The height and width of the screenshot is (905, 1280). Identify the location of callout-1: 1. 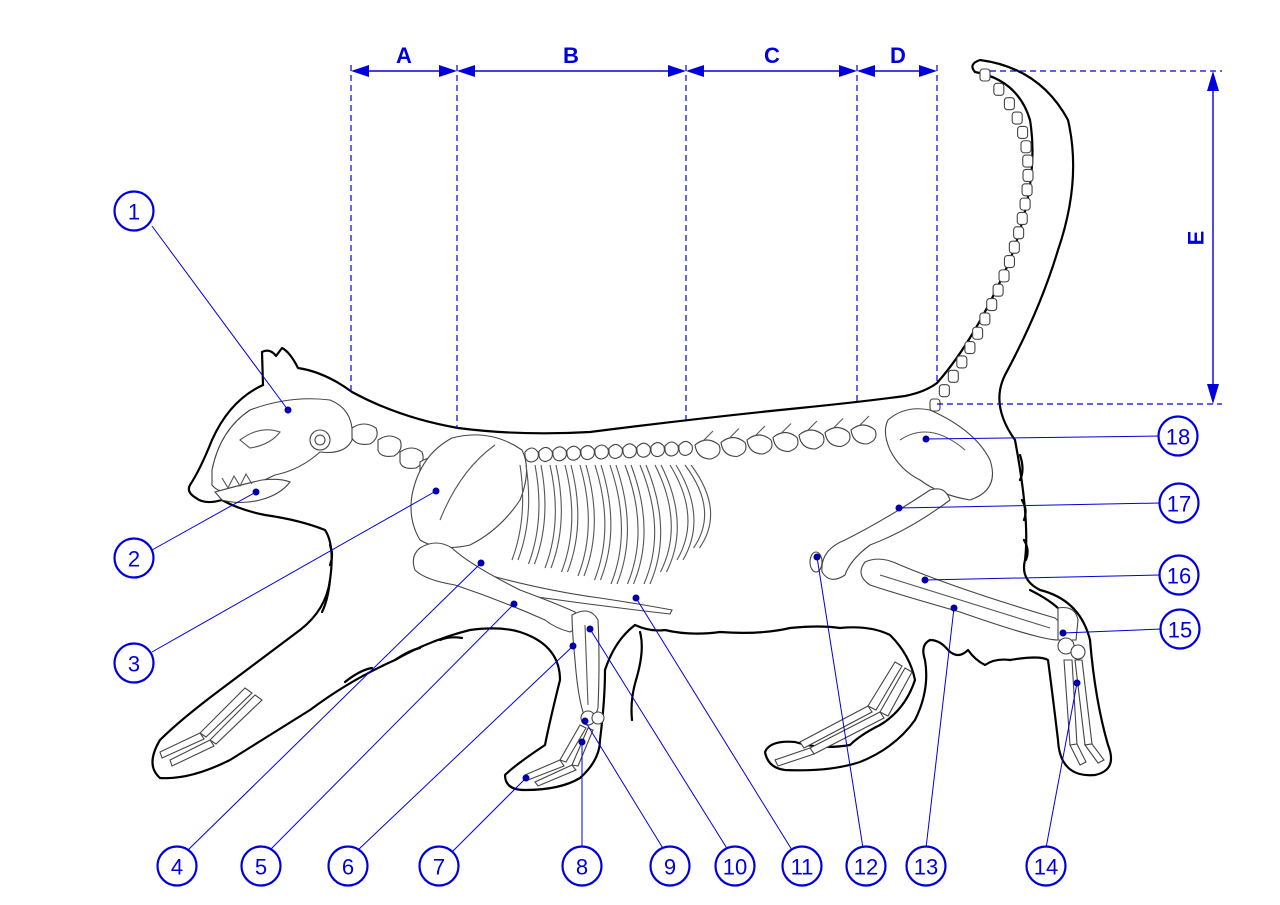
(134, 211).